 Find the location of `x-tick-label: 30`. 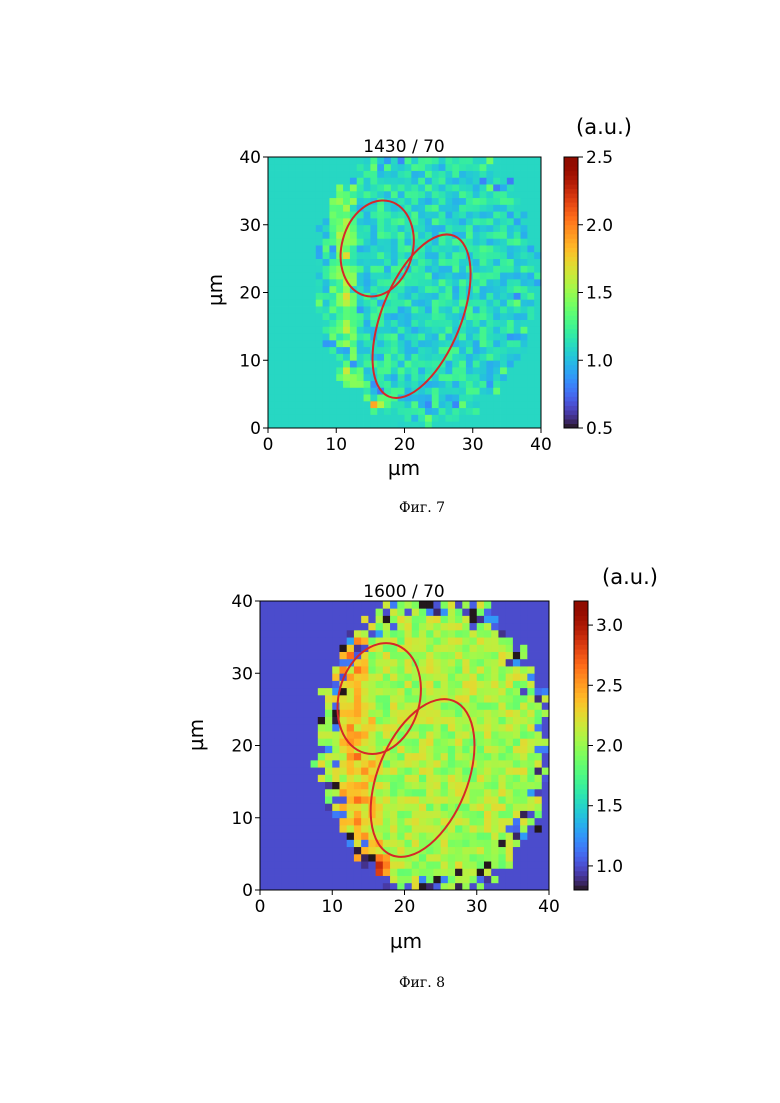

x-tick-label: 30 is located at coordinates (477, 907).